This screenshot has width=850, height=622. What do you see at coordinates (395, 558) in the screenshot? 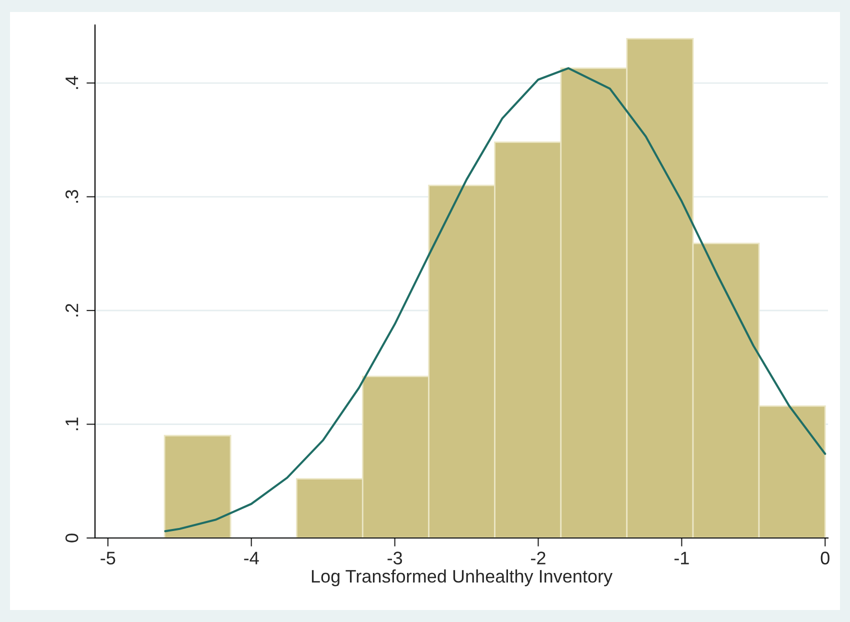
I see `x-tick-label: -3` at bounding box center [395, 558].